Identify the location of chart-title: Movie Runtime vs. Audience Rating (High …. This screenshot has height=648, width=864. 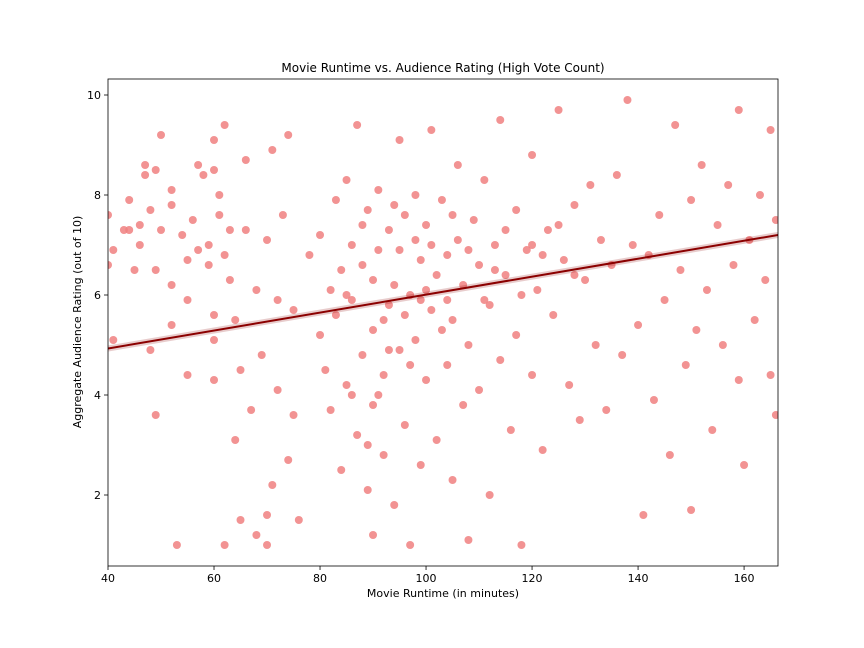
(442, 68).